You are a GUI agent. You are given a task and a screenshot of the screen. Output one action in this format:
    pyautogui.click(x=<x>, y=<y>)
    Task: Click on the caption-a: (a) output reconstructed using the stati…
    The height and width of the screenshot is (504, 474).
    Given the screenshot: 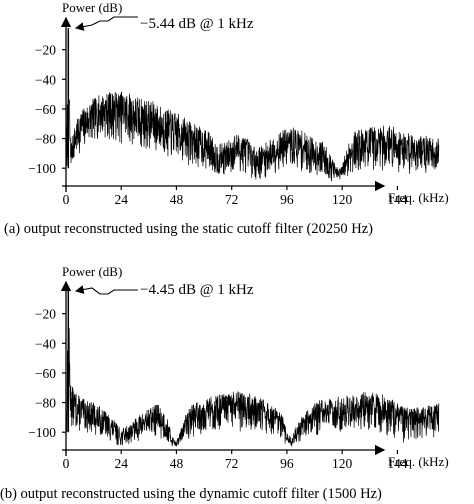 What is the action you would take?
    pyautogui.click(x=188, y=229)
    